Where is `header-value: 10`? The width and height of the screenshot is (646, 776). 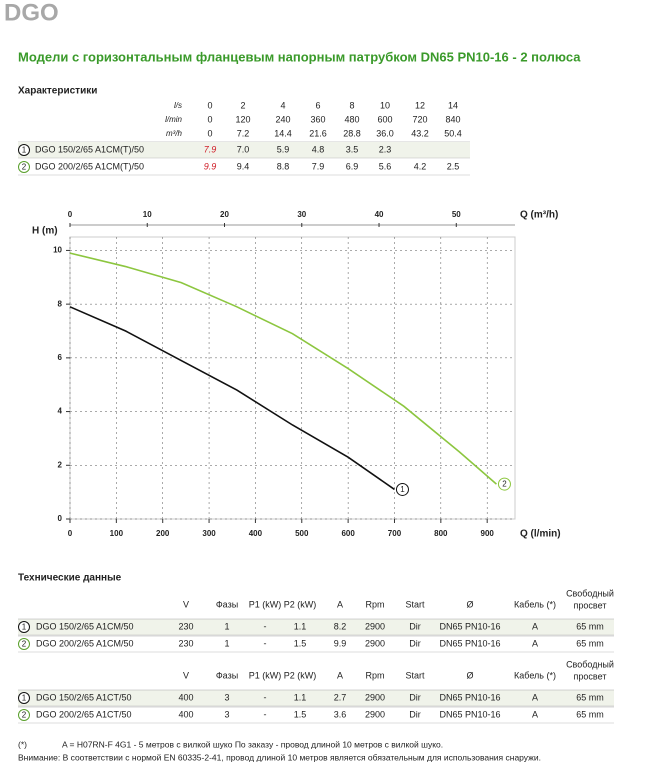
header-value: 10 is located at coordinates (385, 105).